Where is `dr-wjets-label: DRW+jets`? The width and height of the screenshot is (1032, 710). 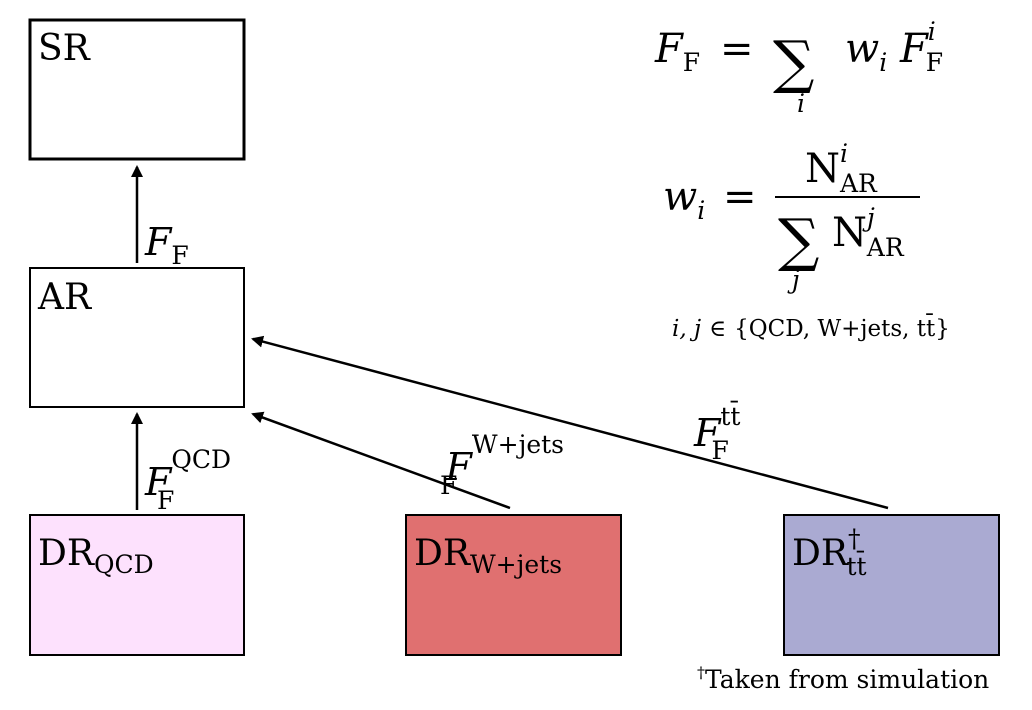
dr-wjets-label: DRW+jets is located at coordinates (488, 556).